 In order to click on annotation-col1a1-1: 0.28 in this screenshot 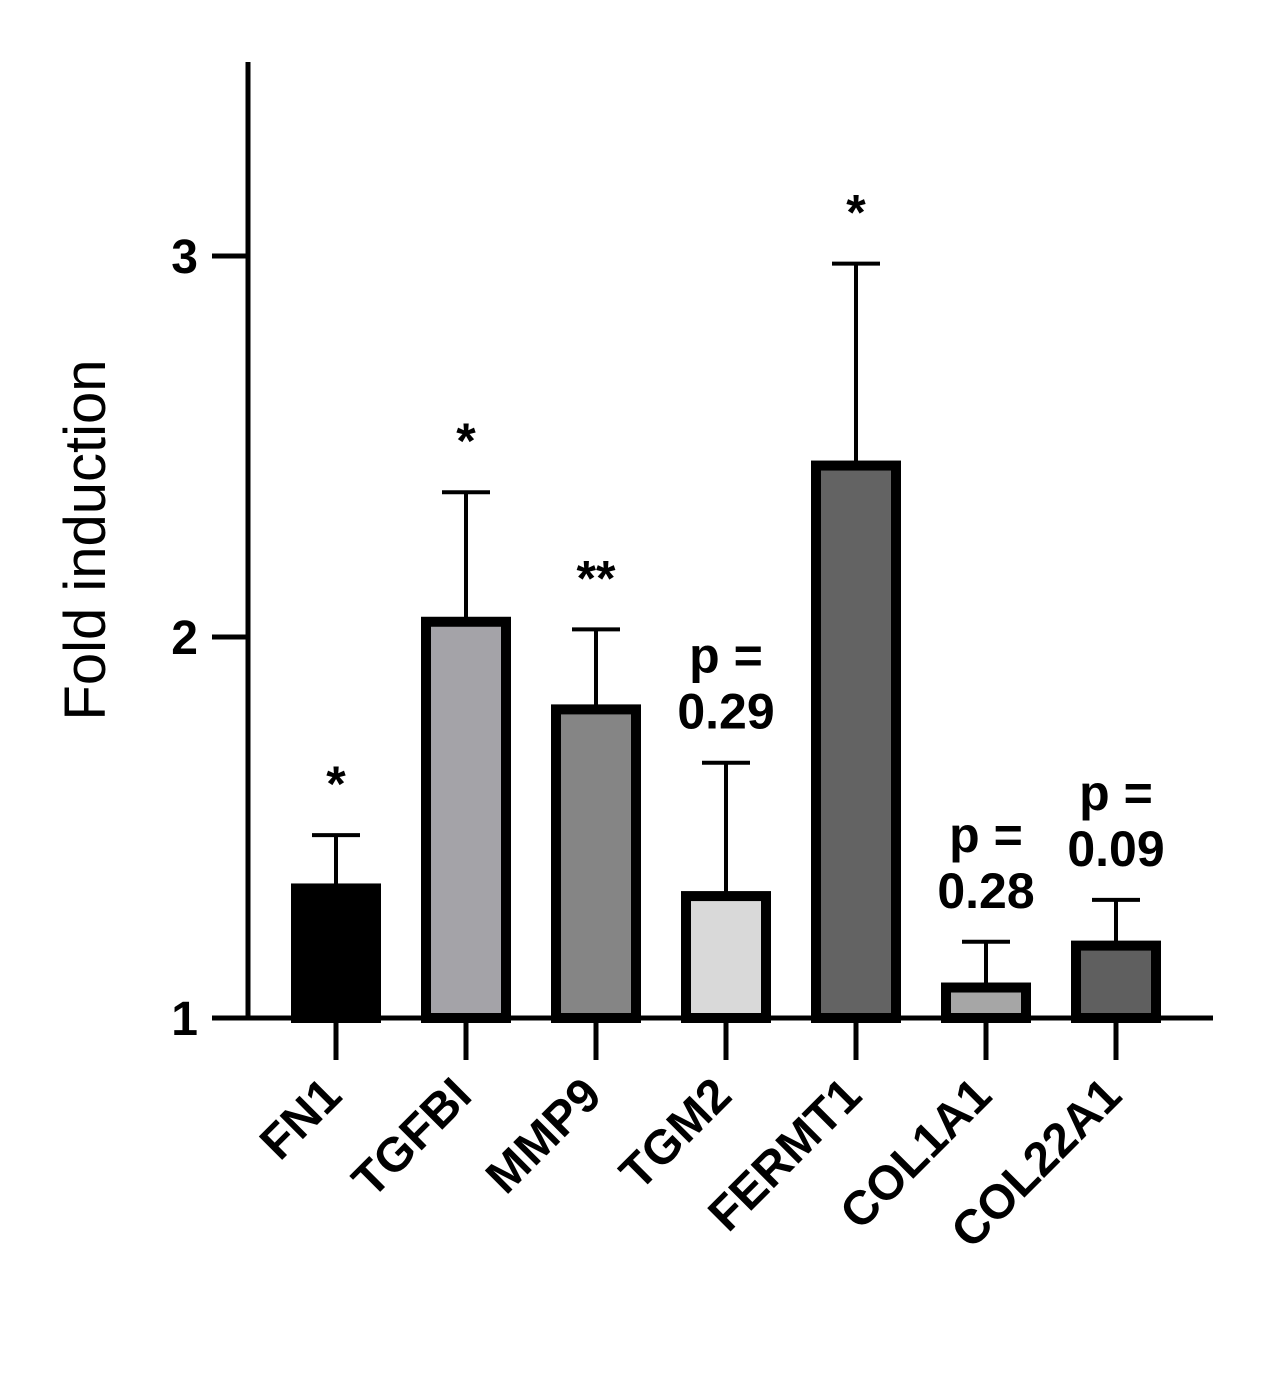, I will do `click(985, 891)`.